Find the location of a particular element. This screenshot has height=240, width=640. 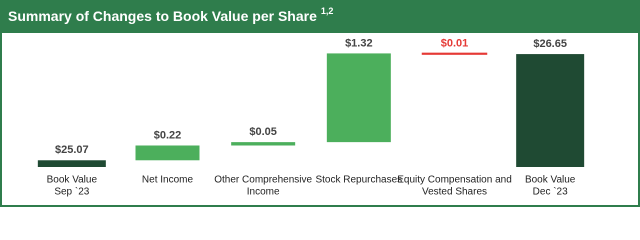

x-tick-label: Net Income is located at coordinates (168, 180).